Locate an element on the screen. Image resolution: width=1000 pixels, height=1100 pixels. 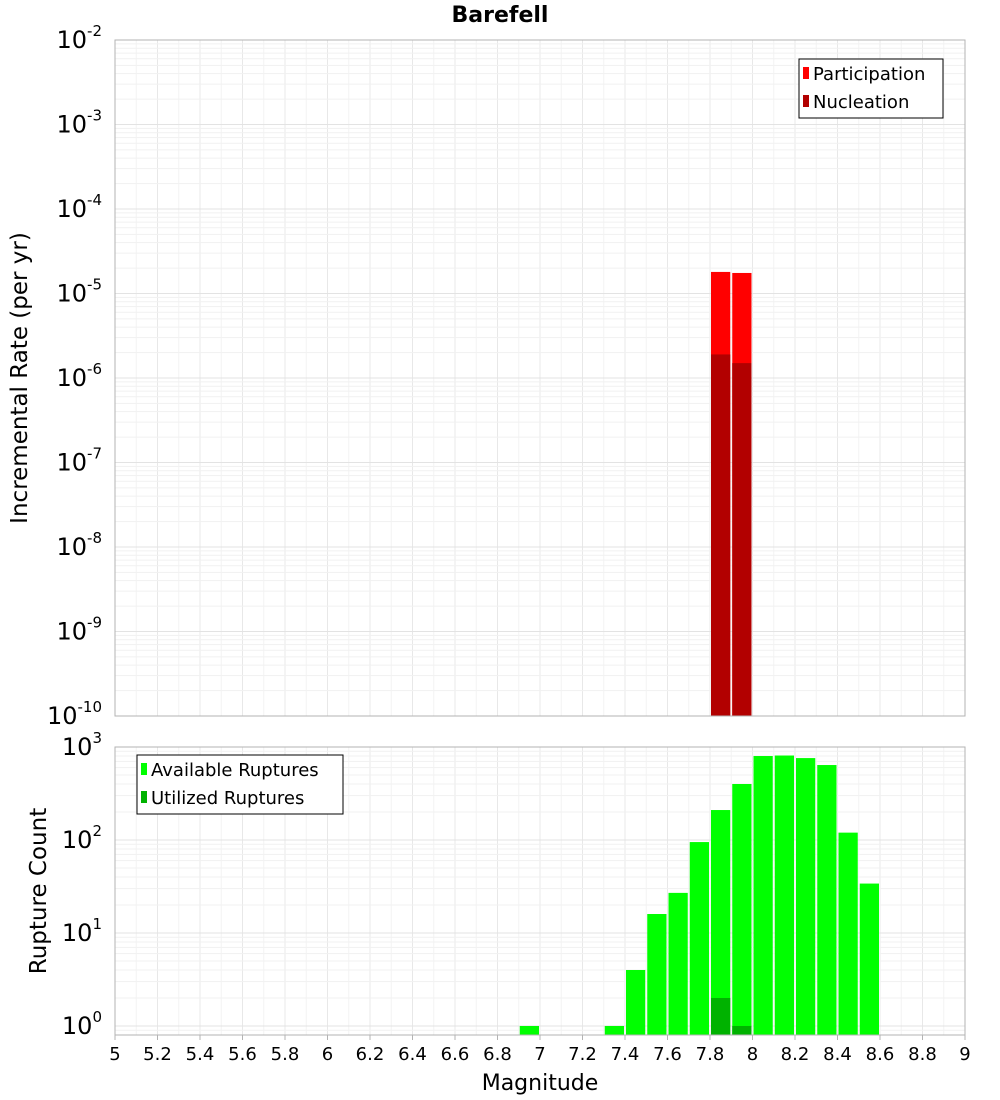
x-tick-label: 8.6 is located at coordinates (880, 1054).